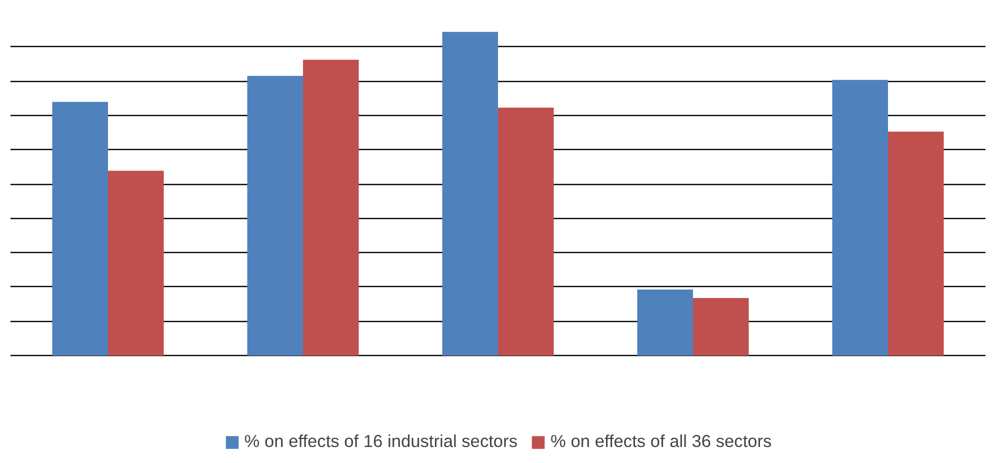  I want to click on legend-label: % on effects of all 36 sectors, so click(661, 441).